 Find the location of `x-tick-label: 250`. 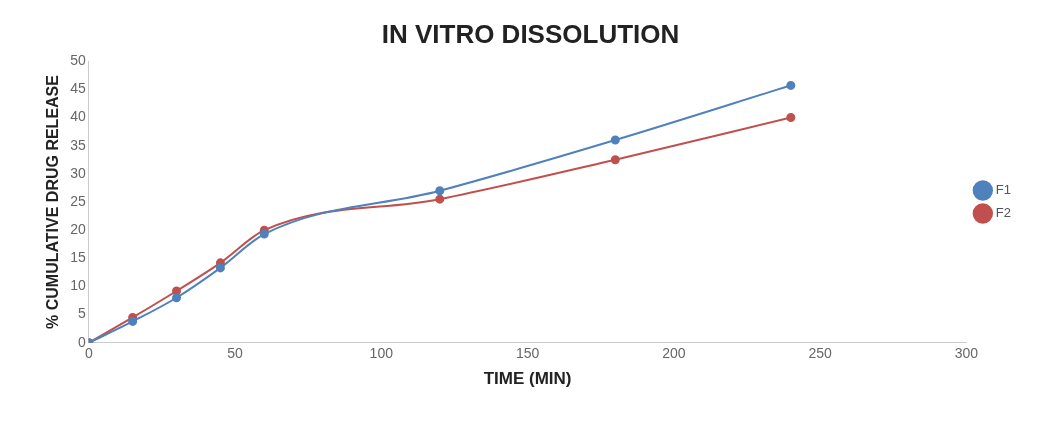

x-tick-label: 250 is located at coordinates (820, 353).